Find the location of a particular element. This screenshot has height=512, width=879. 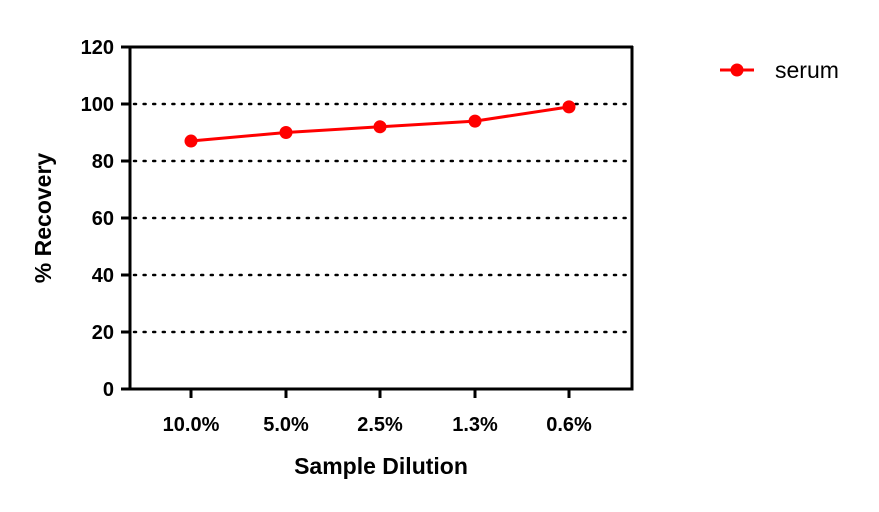

legend: serum is located at coordinates (779, 70).